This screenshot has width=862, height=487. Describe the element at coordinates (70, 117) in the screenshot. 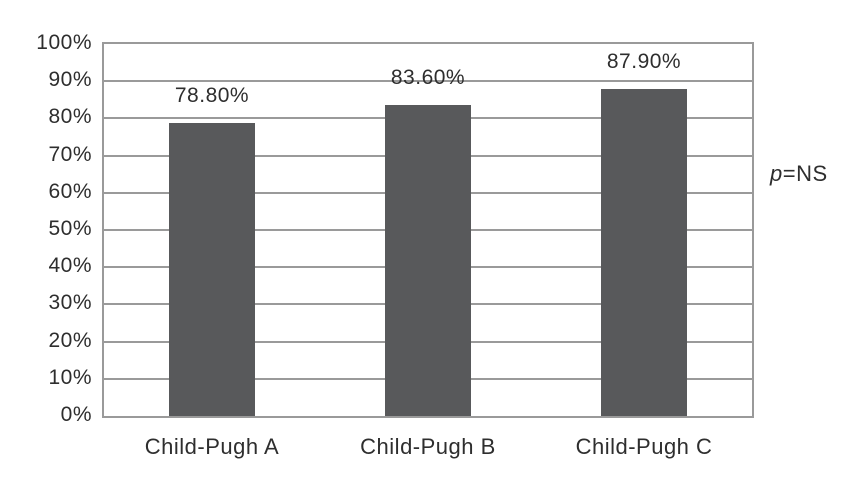

I see `y-tick-label-80: 80%` at that location.